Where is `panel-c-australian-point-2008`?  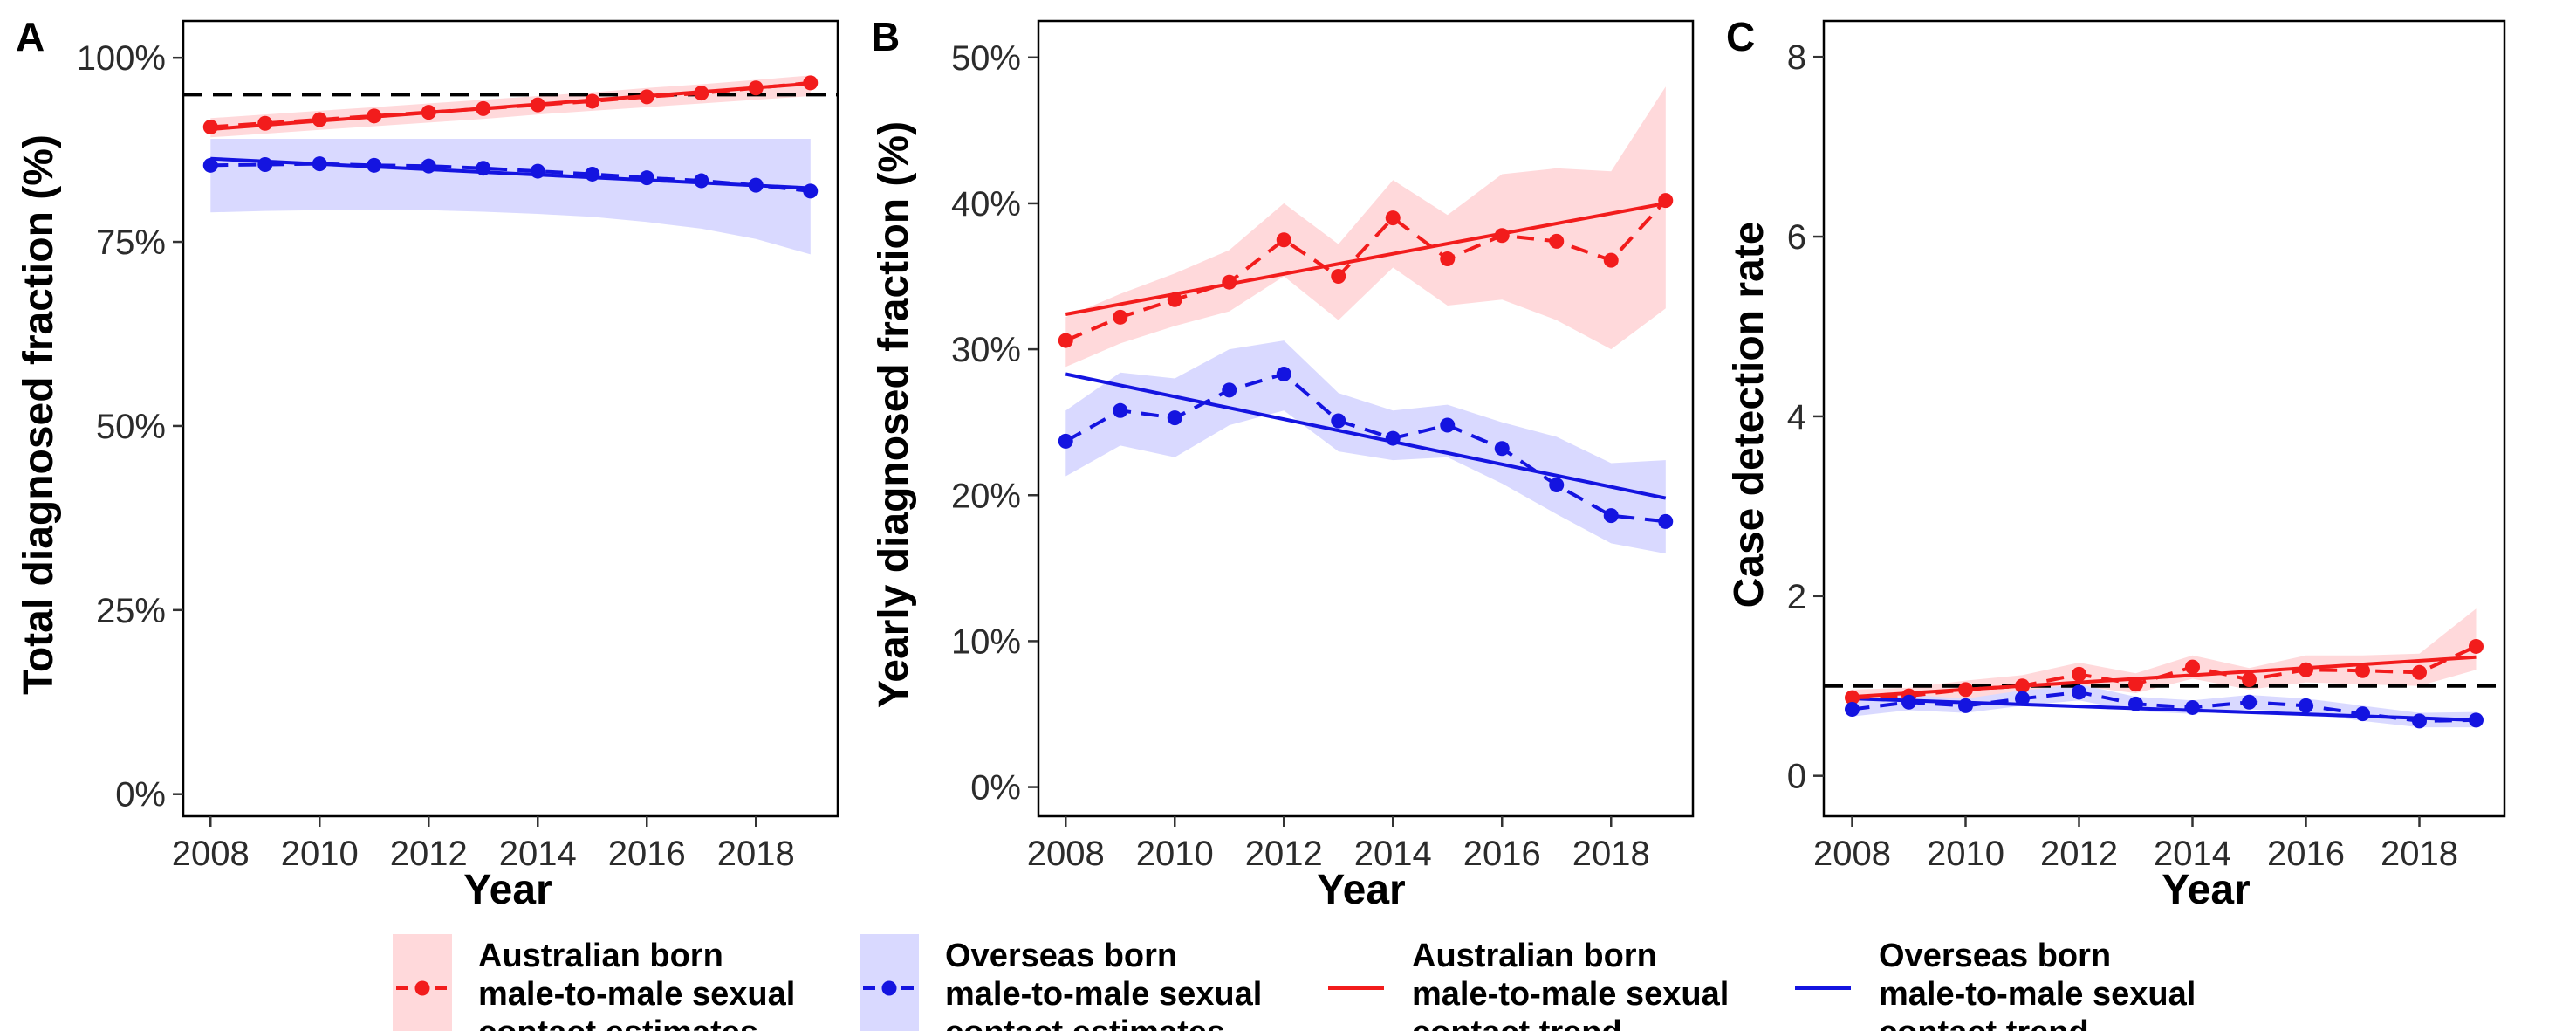 panel-c-australian-point-2008 is located at coordinates (1853, 697).